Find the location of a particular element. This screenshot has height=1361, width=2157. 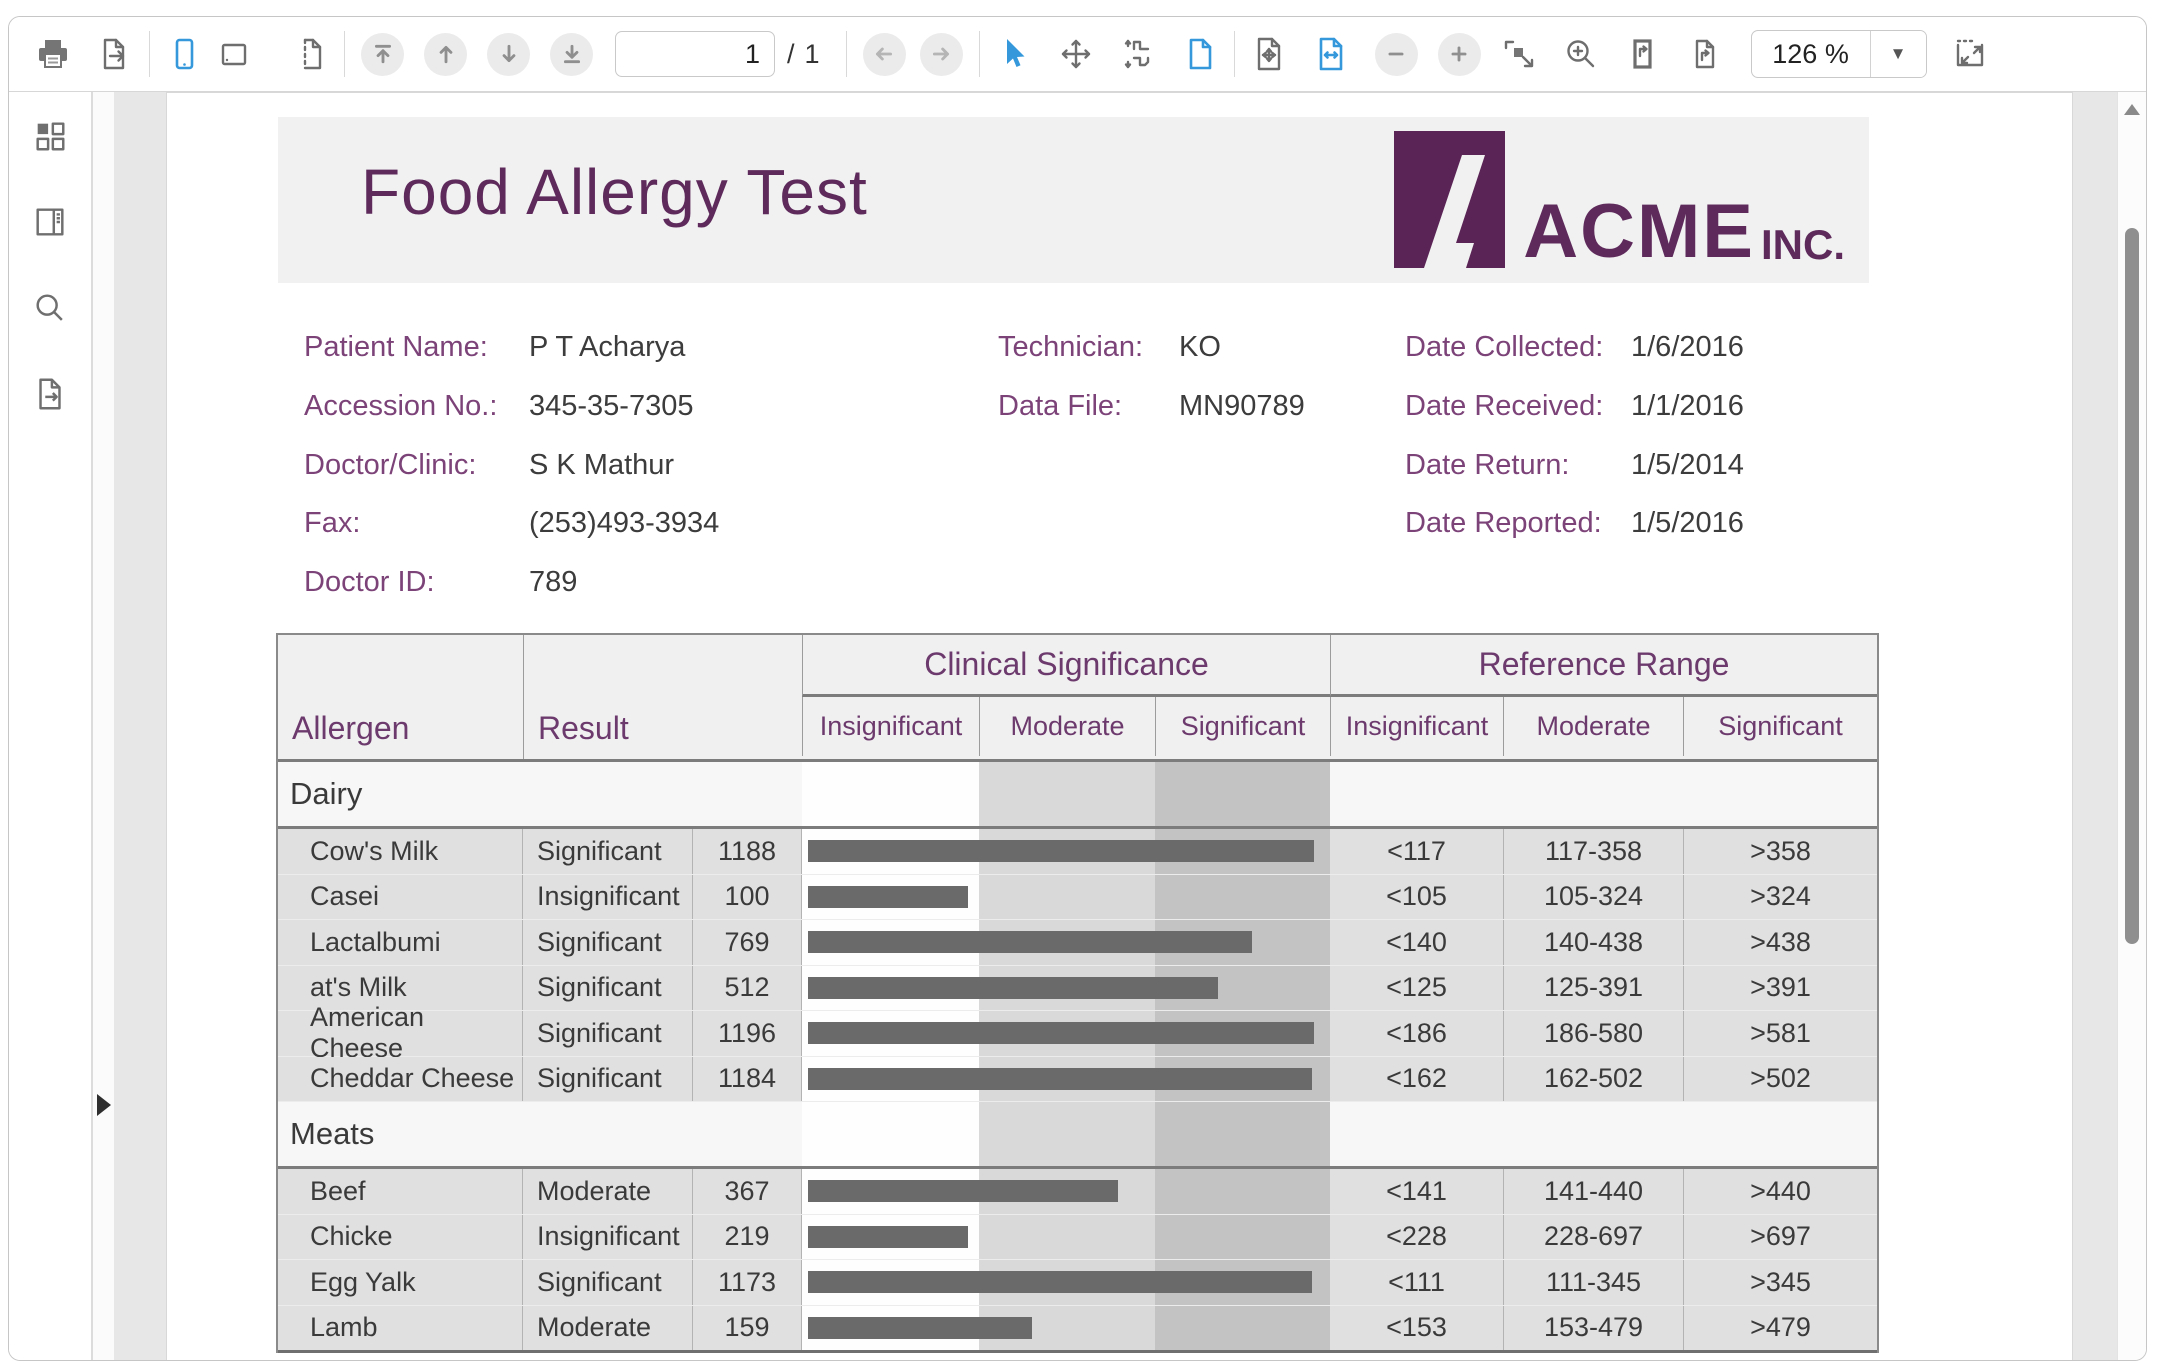

pan-tool-button is located at coordinates (1076, 54).